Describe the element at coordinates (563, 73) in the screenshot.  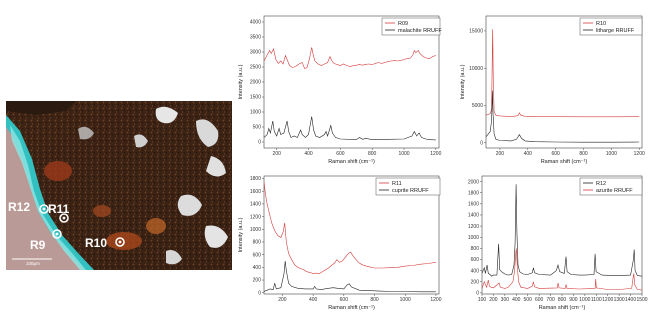
I see `series-line-r10` at that location.